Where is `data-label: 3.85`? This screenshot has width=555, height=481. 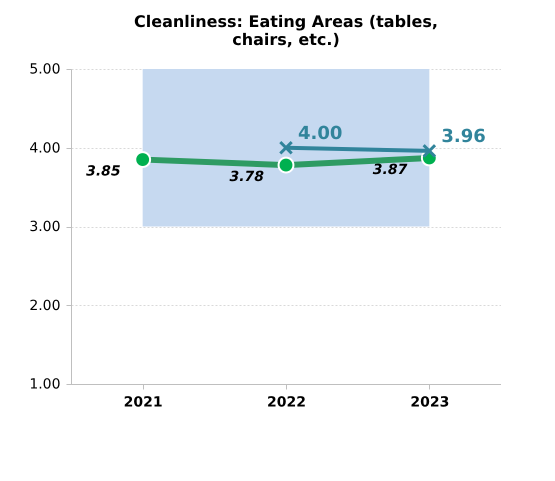 data-label: 3.85 is located at coordinates (103, 172).